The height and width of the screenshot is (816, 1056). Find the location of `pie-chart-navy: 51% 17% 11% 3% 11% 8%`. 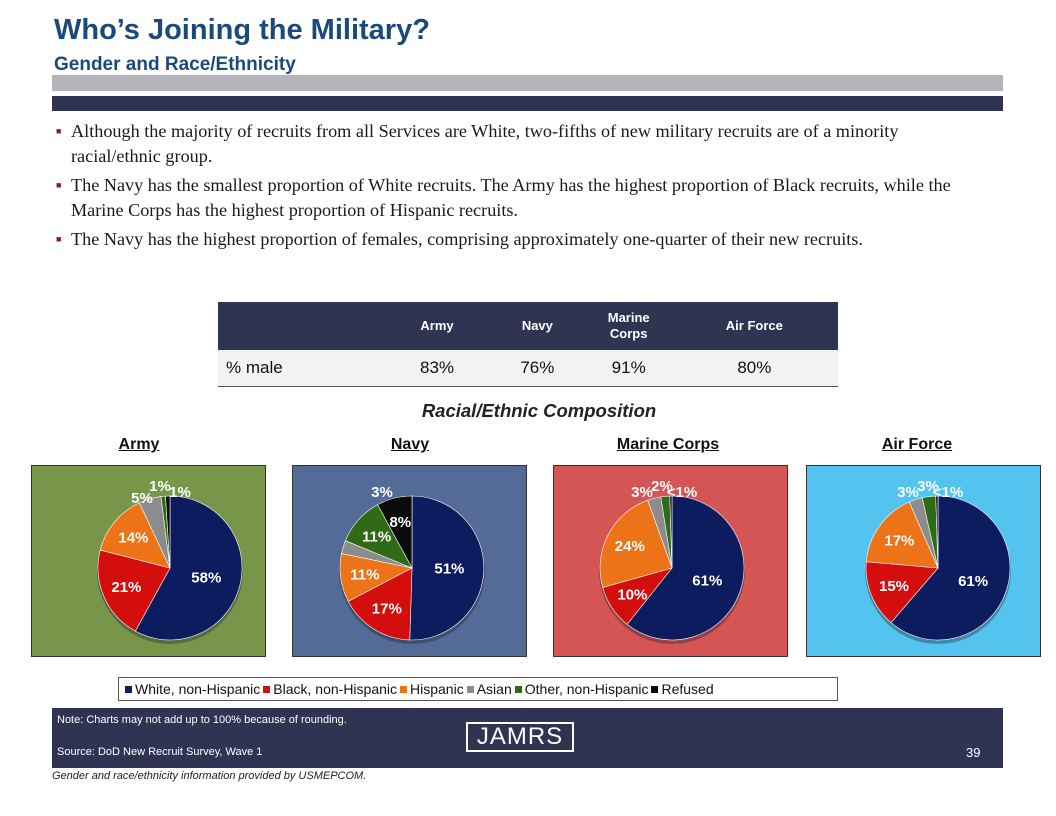

pie-chart-navy: 51% 17% 11% 3% 11% 8% is located at coordinates (409, 561).